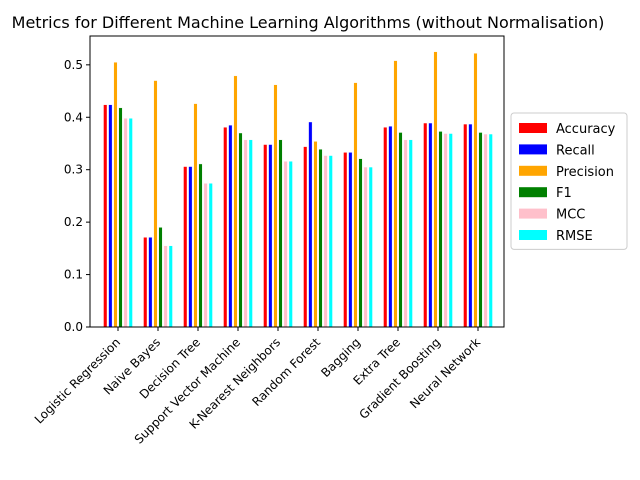 Image resolution: width=640 pixels, height=480 pixels. Describe the element at coordinates (73, 65) in the screenshot. I see `y-tick-label: 0.5` at that location.